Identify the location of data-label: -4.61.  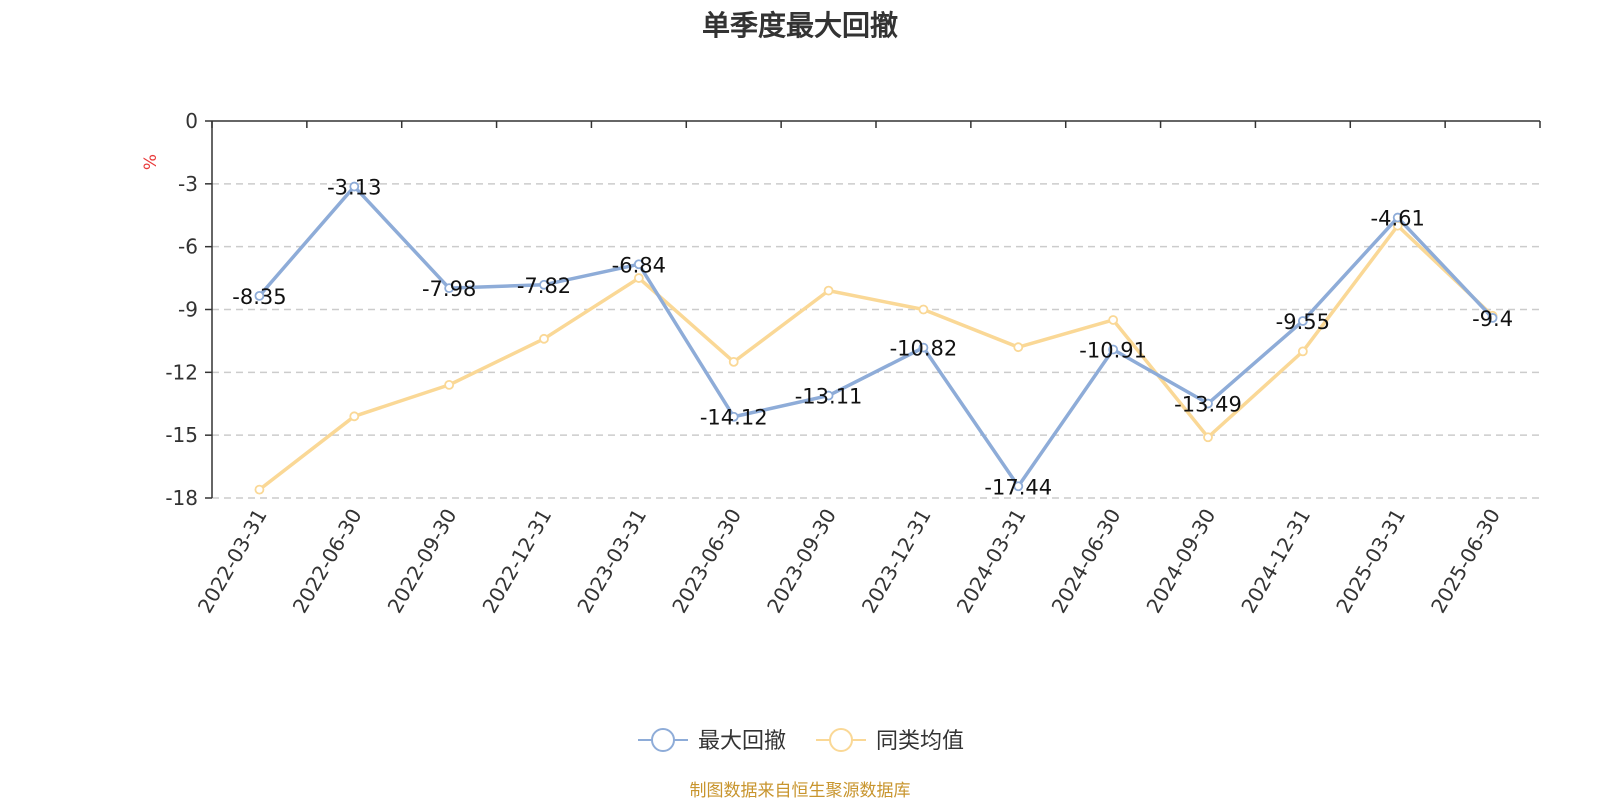
(1398, 219).